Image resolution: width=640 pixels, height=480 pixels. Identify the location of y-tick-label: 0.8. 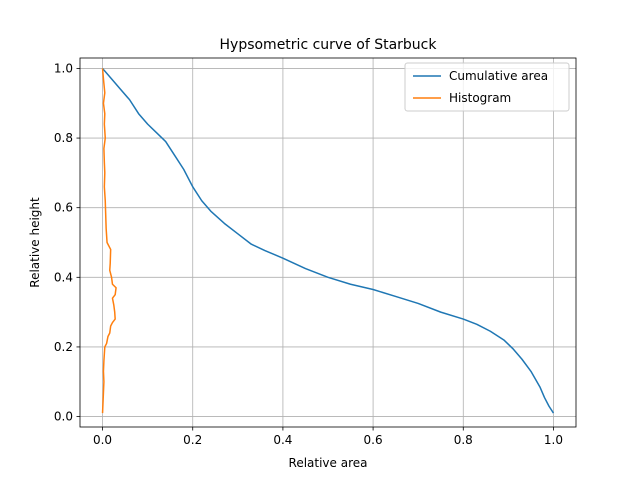
(63, 138).